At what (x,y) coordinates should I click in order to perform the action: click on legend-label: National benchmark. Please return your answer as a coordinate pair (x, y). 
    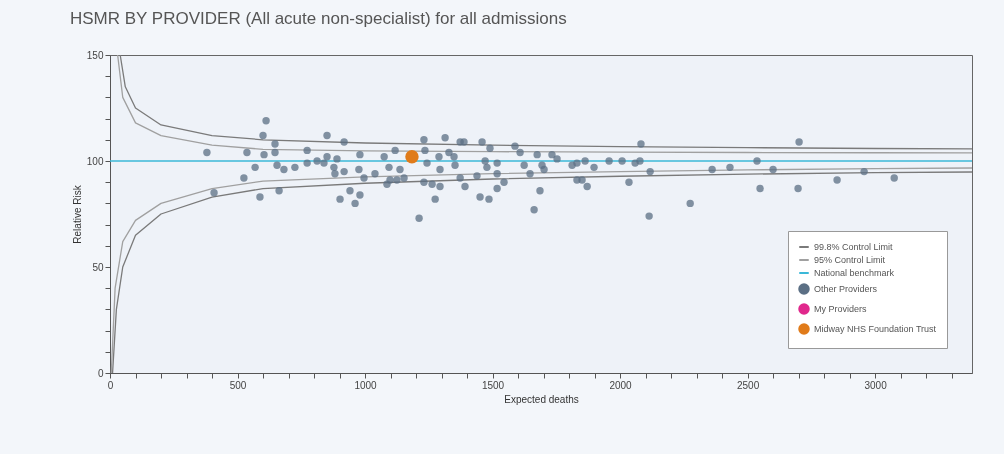
    Looking at the image, I should click on (854, 273).